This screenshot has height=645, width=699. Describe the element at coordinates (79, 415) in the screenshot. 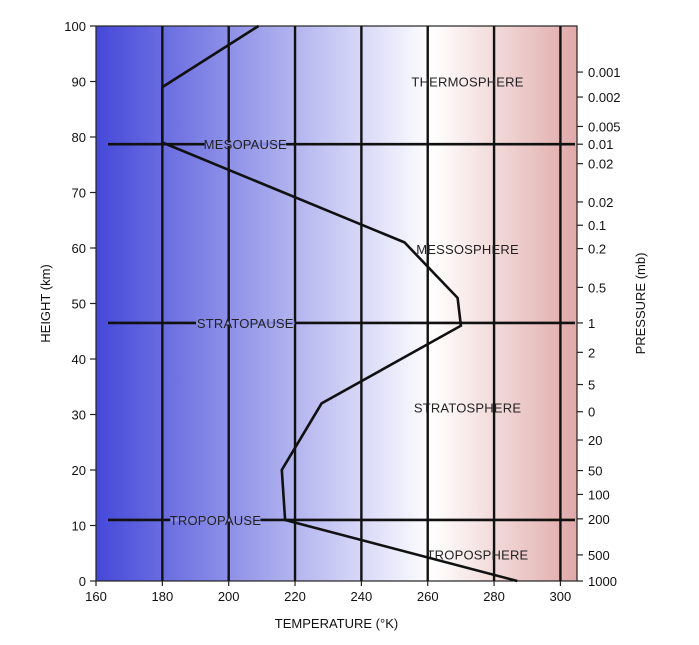

I see `y-tick-label-30: 30` at that location.